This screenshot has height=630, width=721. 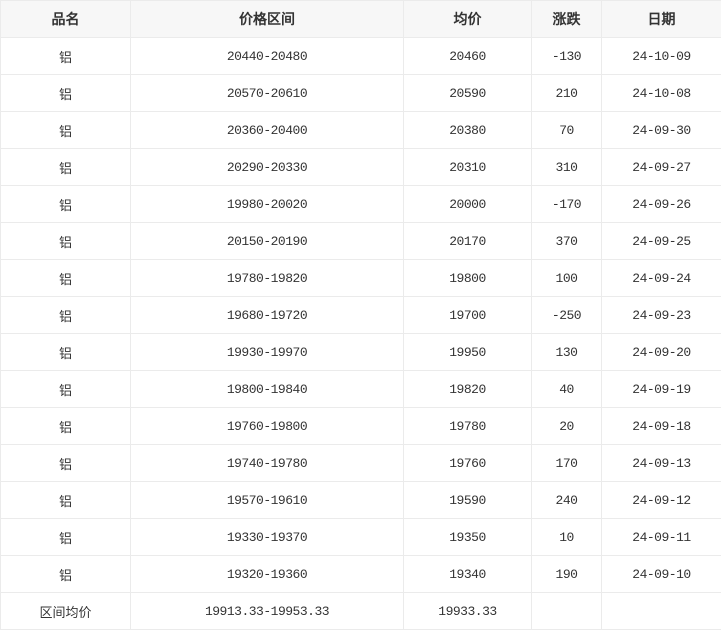 What do you see at coordinates (661, 574) in the screenshot?
I see `cell-date: 24-09-10` at bounding box center [661, 574].